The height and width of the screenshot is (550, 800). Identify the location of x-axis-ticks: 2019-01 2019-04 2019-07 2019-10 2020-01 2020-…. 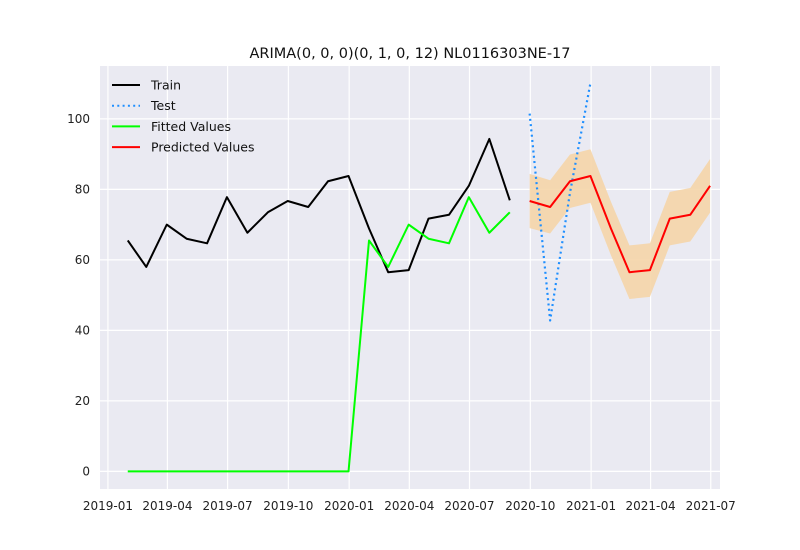
(409, 506).